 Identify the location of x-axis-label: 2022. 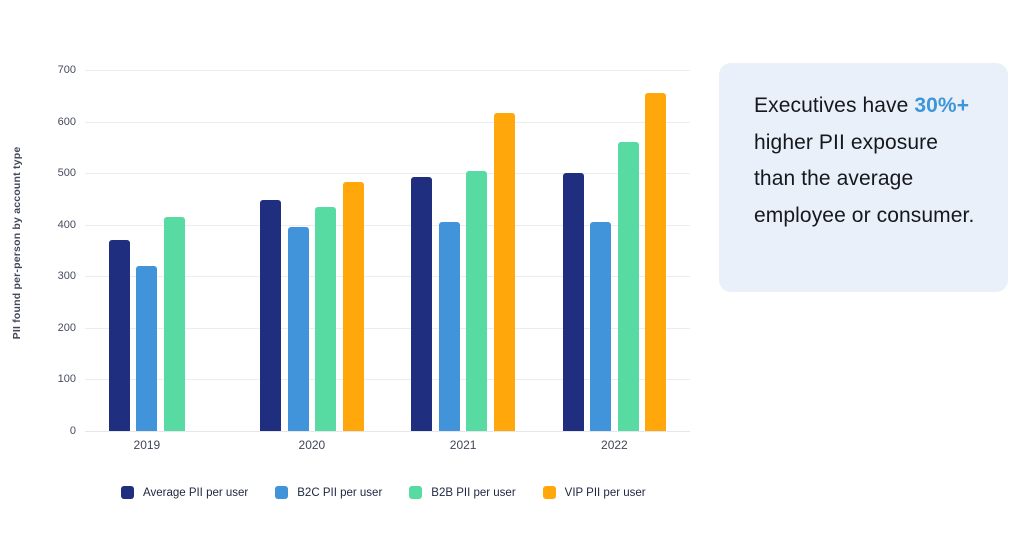
(614, 445).